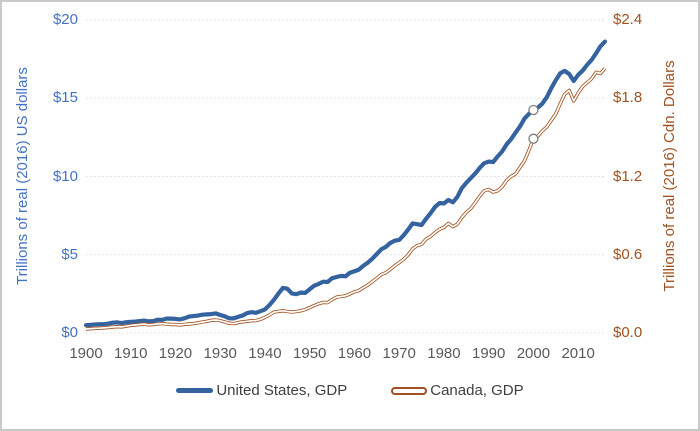  I want to click on right-axis-tick-label: $0.6, so click(628, 254).